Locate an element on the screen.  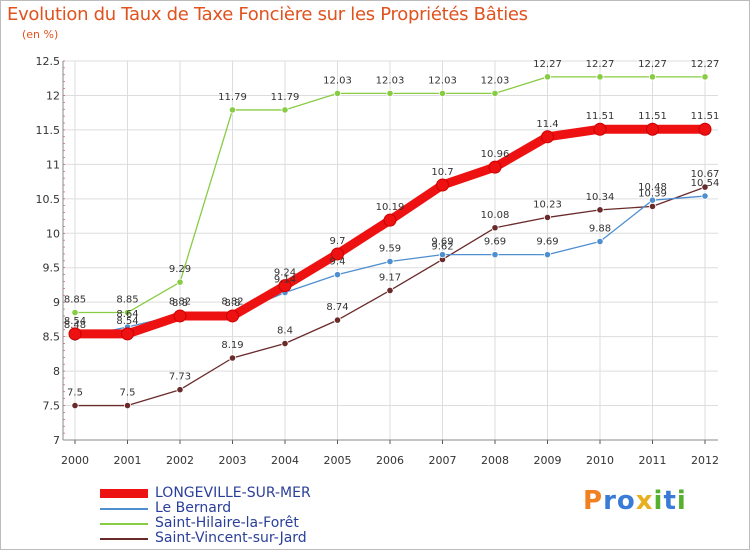
legend-label-saint-vincent: Saint-Vincent-sur-Jard is located at coordinates (231, 538).